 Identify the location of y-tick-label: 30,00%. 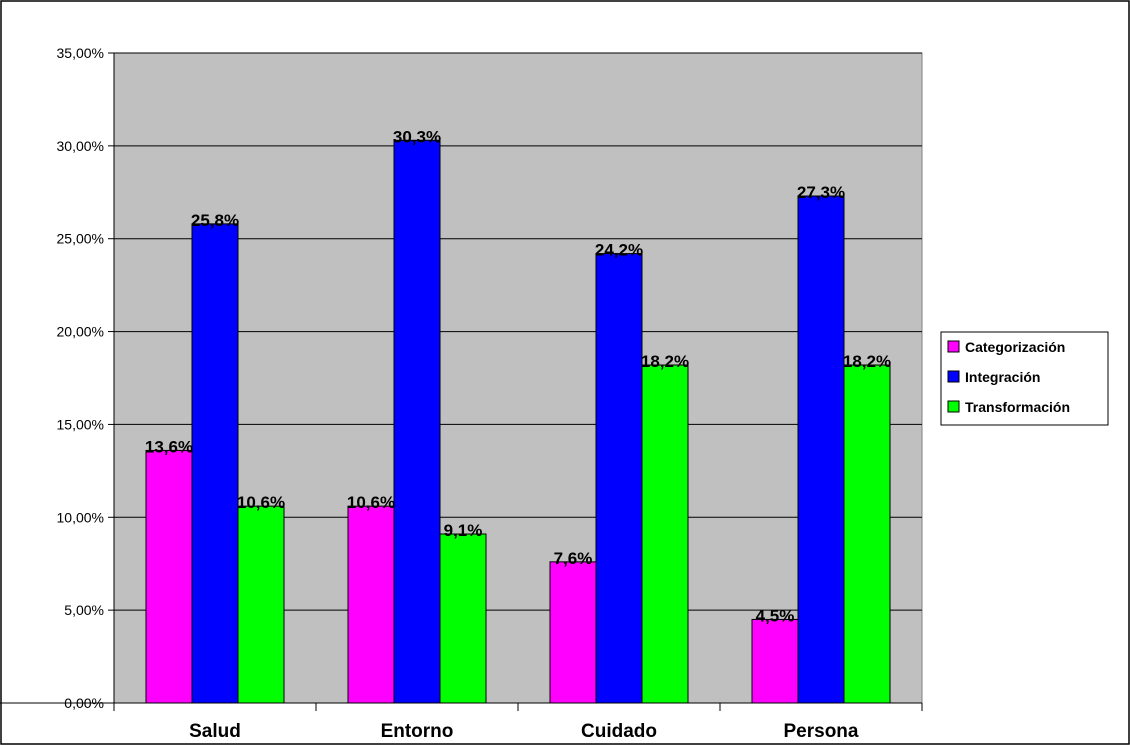
(80, 146).